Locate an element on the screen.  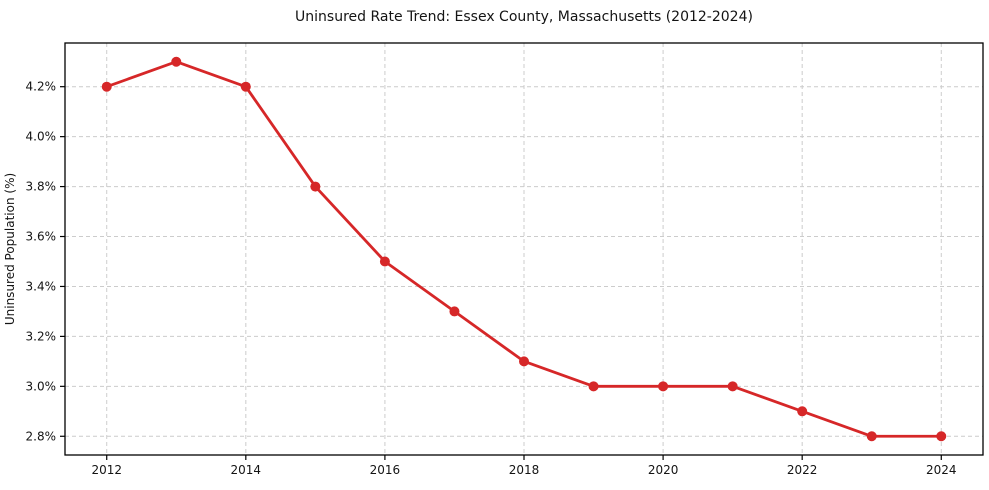
x-tick-label: 2012 is located at coordinates (106, 470).